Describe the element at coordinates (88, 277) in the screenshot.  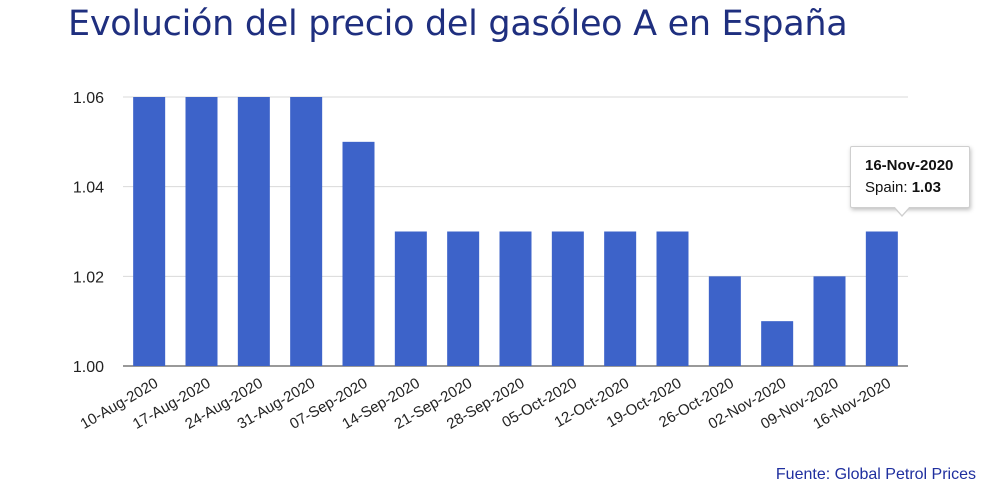
I see `y-tick-label: 1.02` at that location.